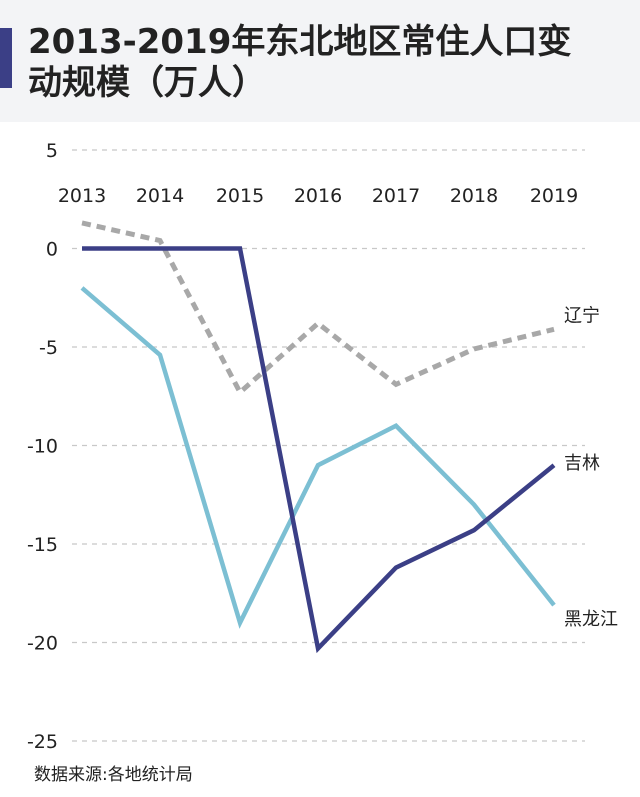 Image resolution: width=640 pixels, height=797 pixels. Describe the element at coordinates (42, 742) in the screenshot. I see `y-tick-label: -25` at that location.